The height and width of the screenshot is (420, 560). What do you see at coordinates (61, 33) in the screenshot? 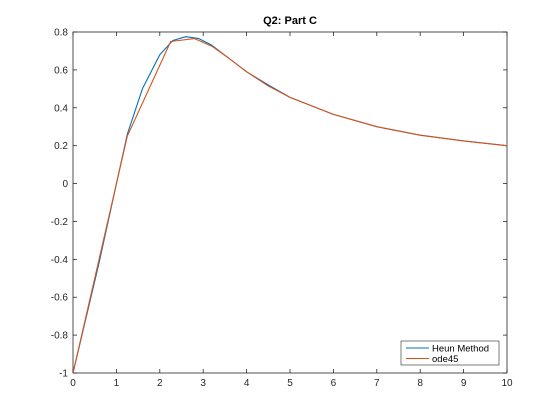
I see `y-tick-label: 0.8` at bounding box center [61, 33].